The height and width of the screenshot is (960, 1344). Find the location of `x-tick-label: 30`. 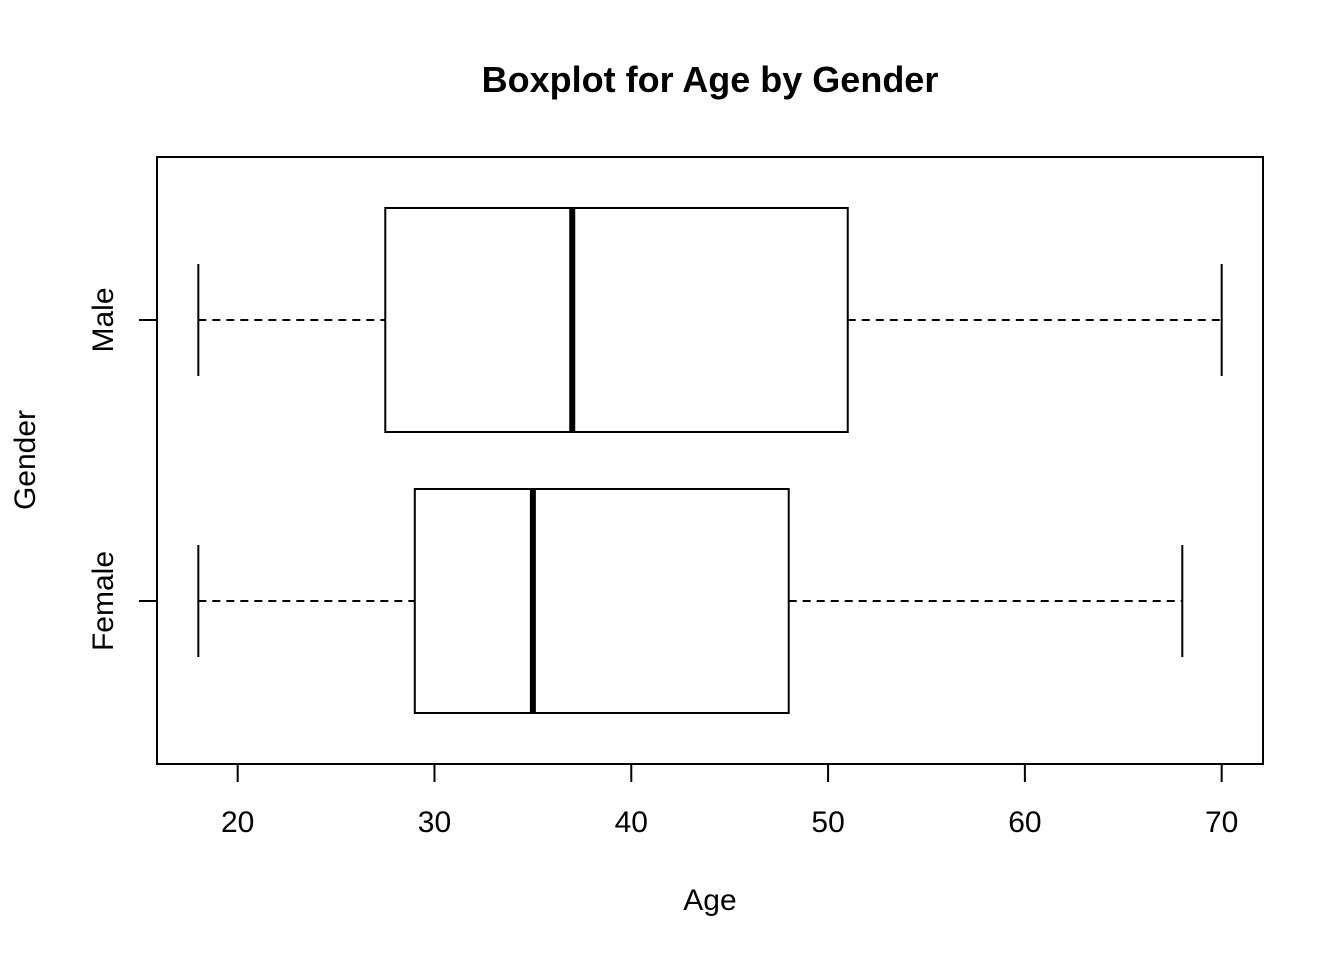

x-tick-label: 30 is located at coordinates (434, 822).